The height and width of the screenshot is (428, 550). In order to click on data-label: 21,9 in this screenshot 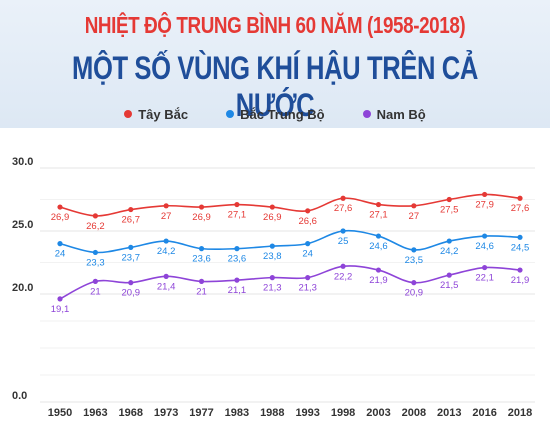, I will do `click(520, 280)`.